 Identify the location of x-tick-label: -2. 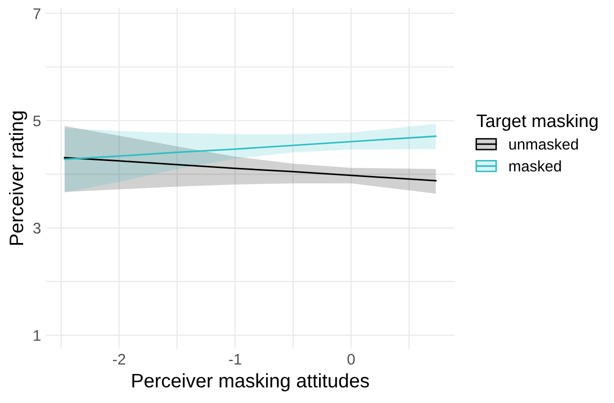
(119, 359).